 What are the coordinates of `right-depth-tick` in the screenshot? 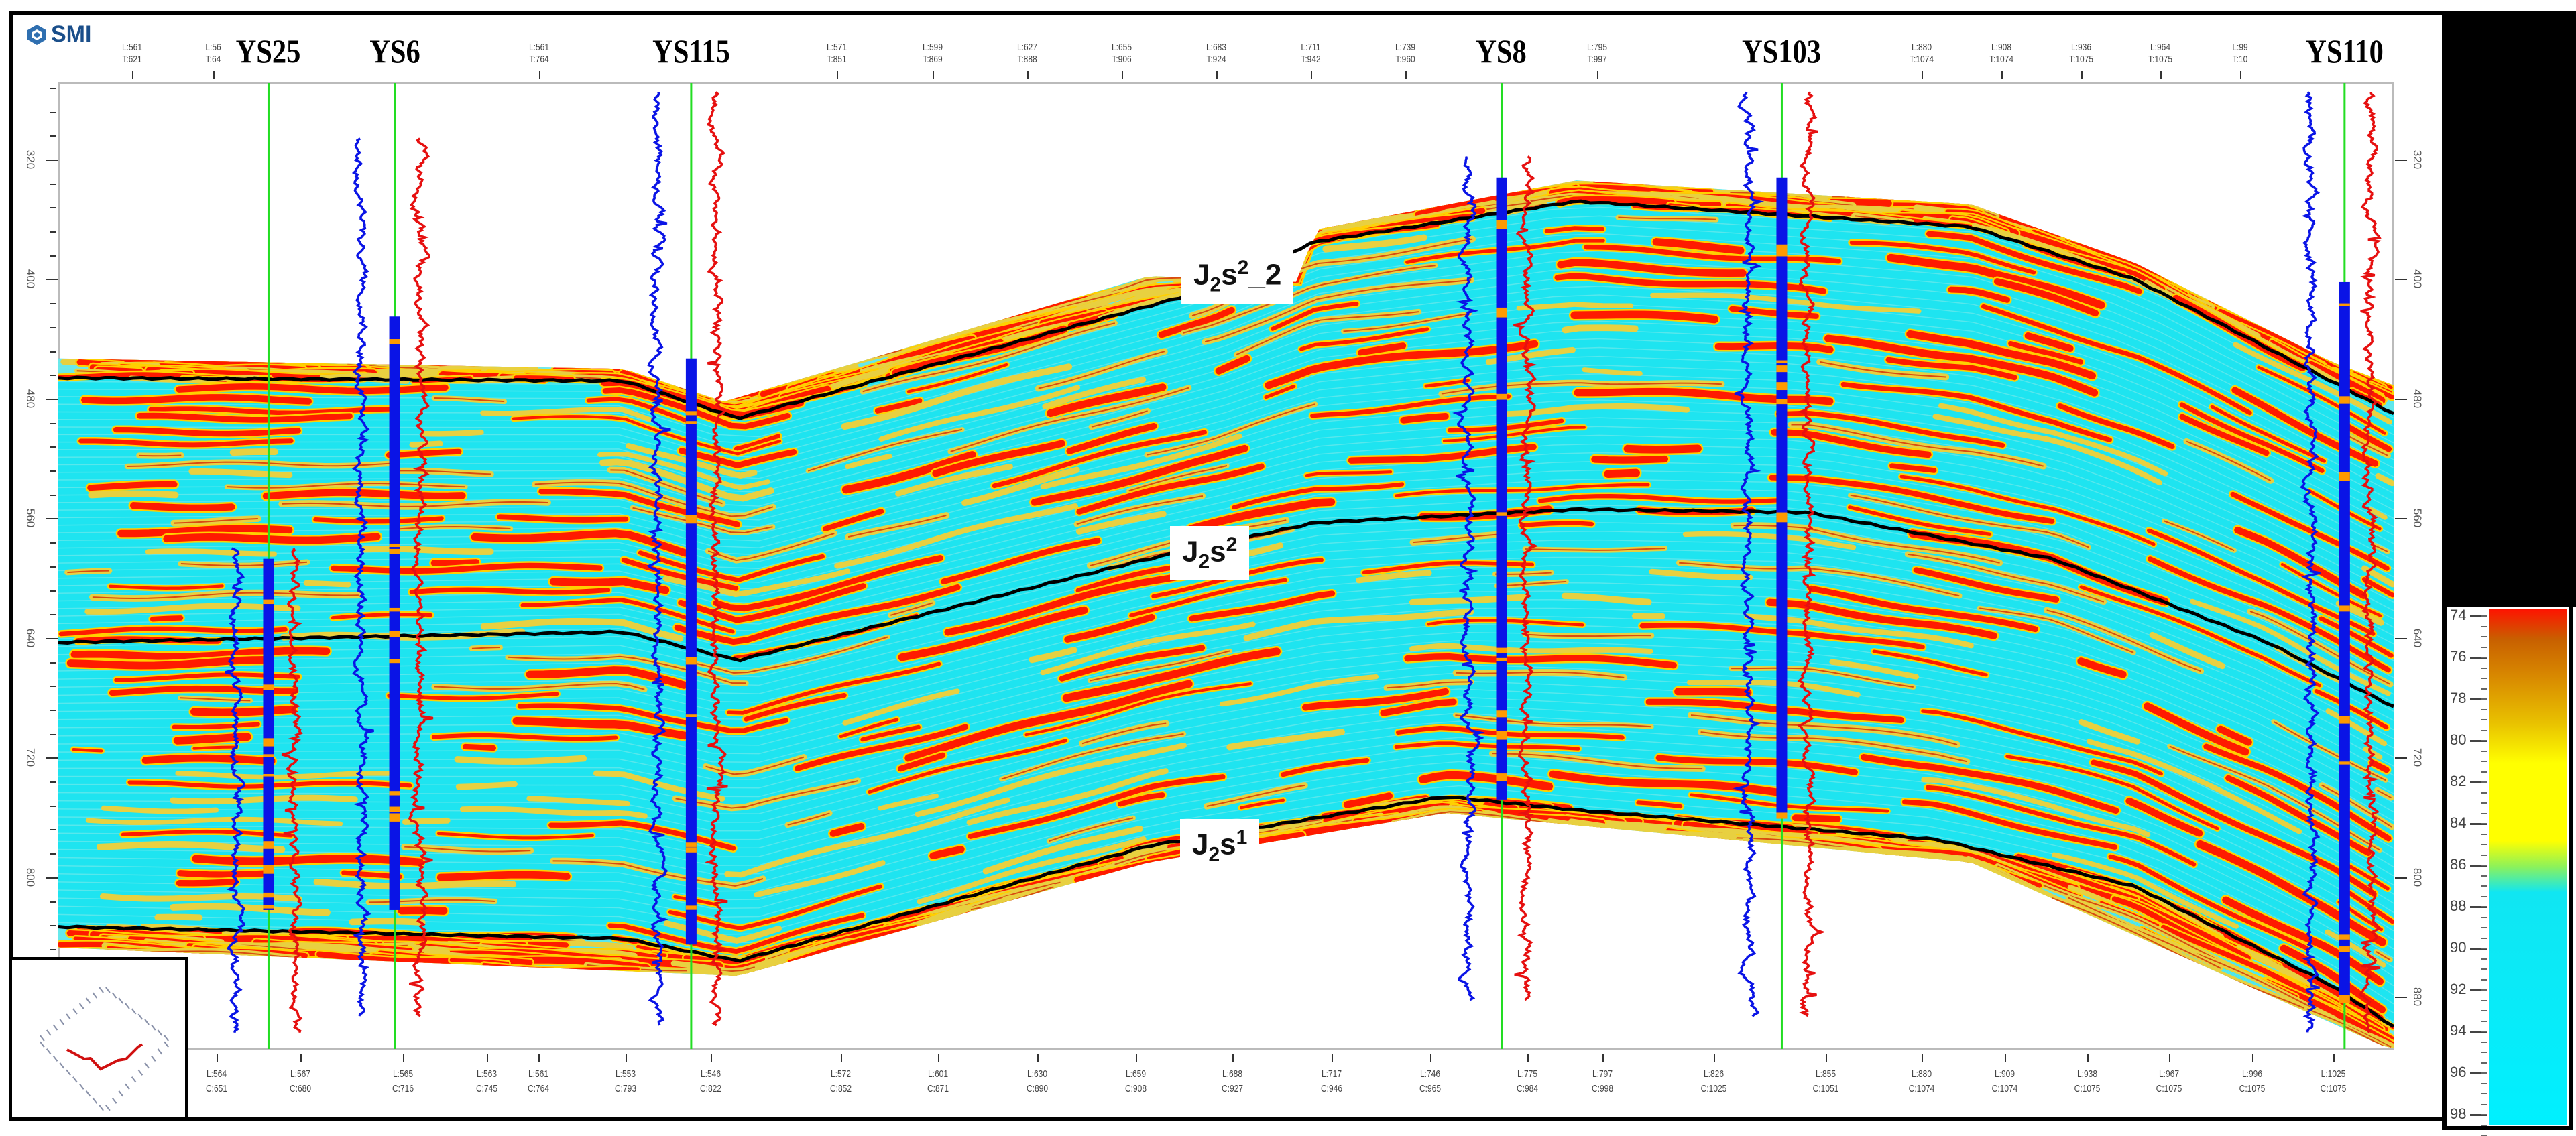 It's located at (2401, 758).